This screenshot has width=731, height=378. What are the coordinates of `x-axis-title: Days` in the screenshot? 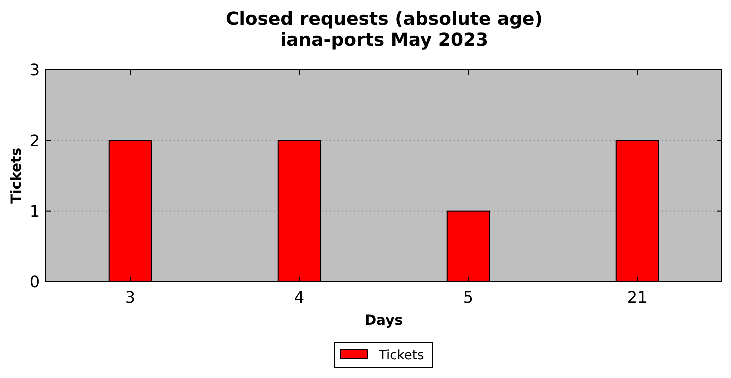 It's located at (384, 321).